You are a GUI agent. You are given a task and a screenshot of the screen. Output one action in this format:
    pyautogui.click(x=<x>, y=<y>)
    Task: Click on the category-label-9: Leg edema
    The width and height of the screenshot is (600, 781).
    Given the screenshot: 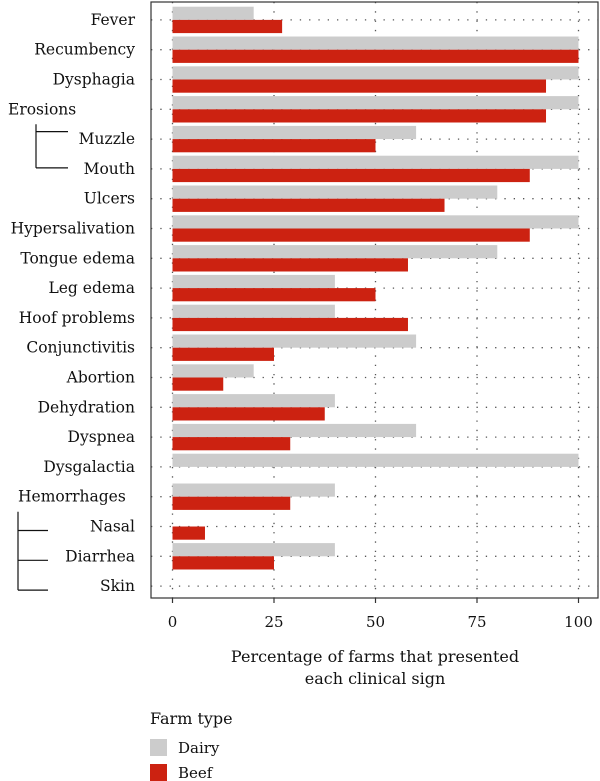 What is the action you would take?
    pyautogui.click(x=91, y=288)
    